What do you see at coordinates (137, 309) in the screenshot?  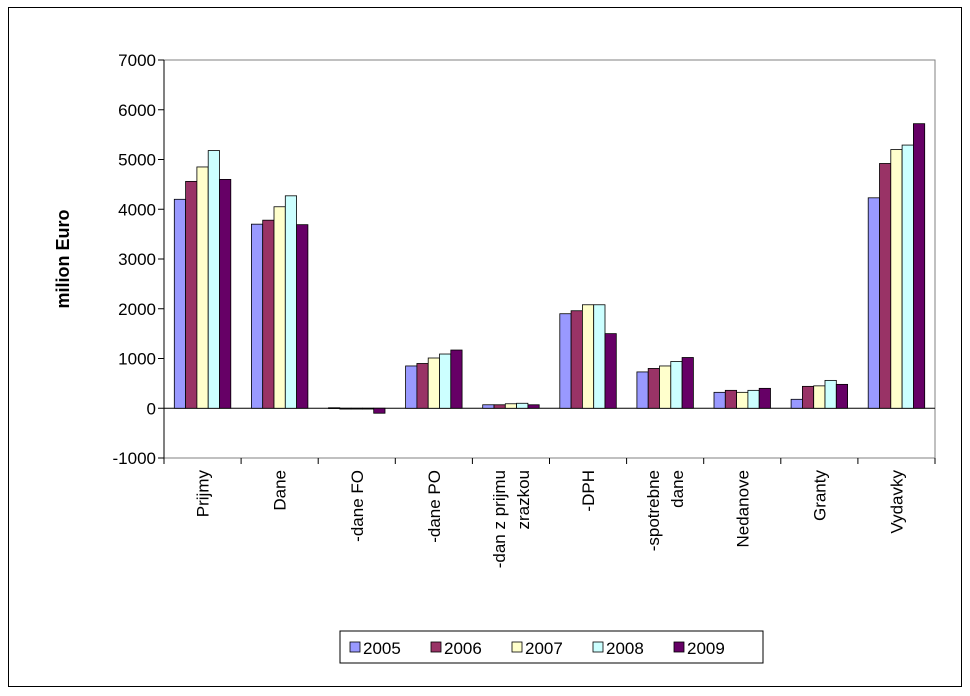 I see `y-tick-label: 2000` at bounding box center [137, 309].